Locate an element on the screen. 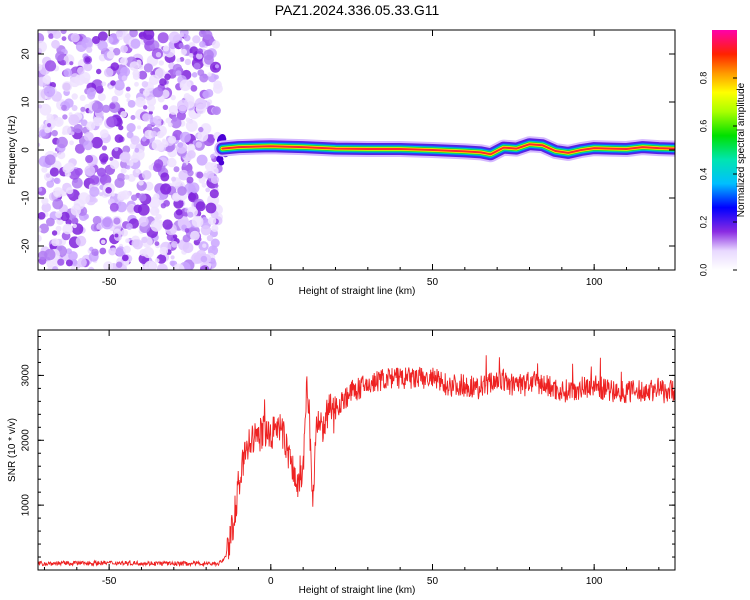 The image size is (750, 600). spectrogram-ylabel: Frequency (Hz) is located at coordinates (12, 150).